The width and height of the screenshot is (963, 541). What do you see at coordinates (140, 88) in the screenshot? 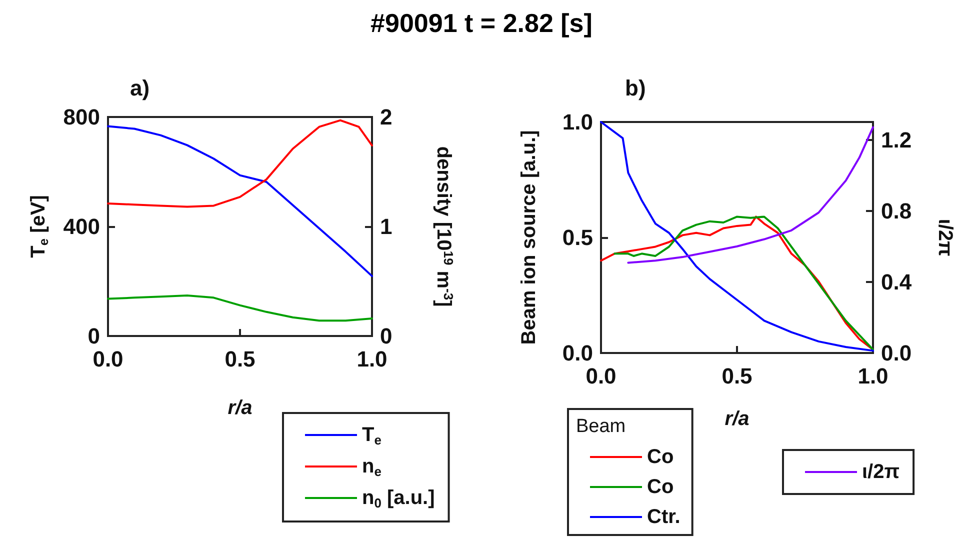
I see `chart-subtitle: a)` at bounding box center [140, 88].